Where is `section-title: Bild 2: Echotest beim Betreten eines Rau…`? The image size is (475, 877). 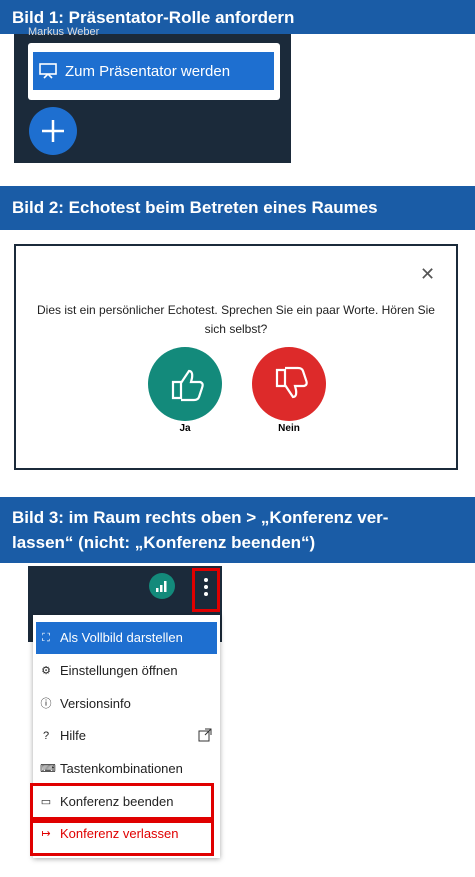
section-title: Bild 2: Echotest beim Betreten eines Rau… is located at coordinates (237, 208).